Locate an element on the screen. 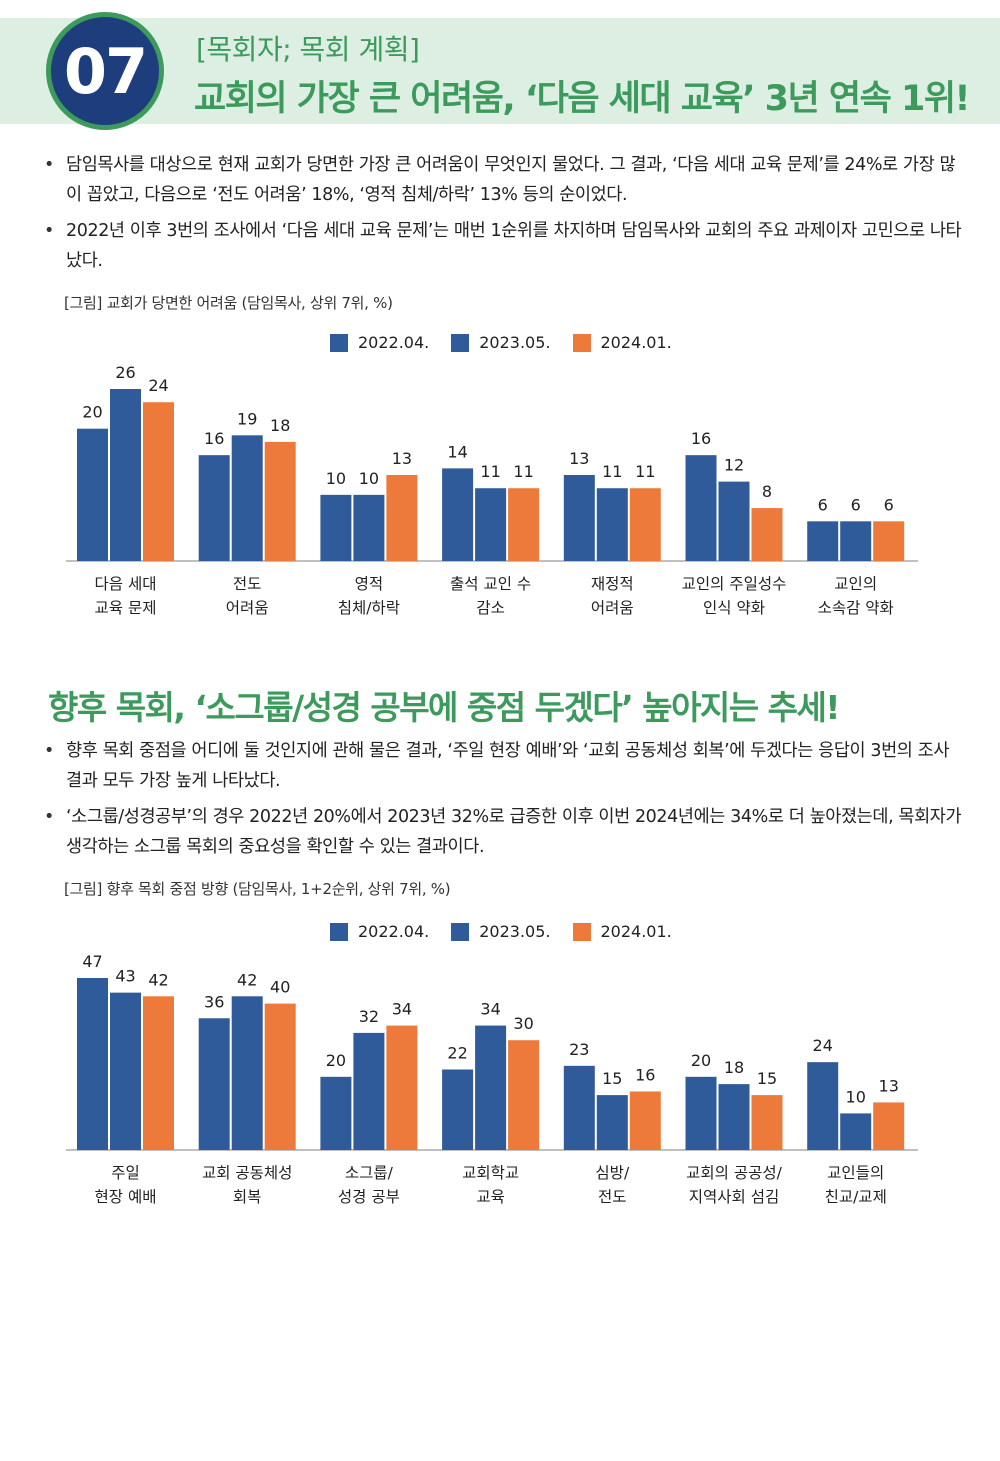  legend-swatch-2022 is located at coordinates (339, 342).